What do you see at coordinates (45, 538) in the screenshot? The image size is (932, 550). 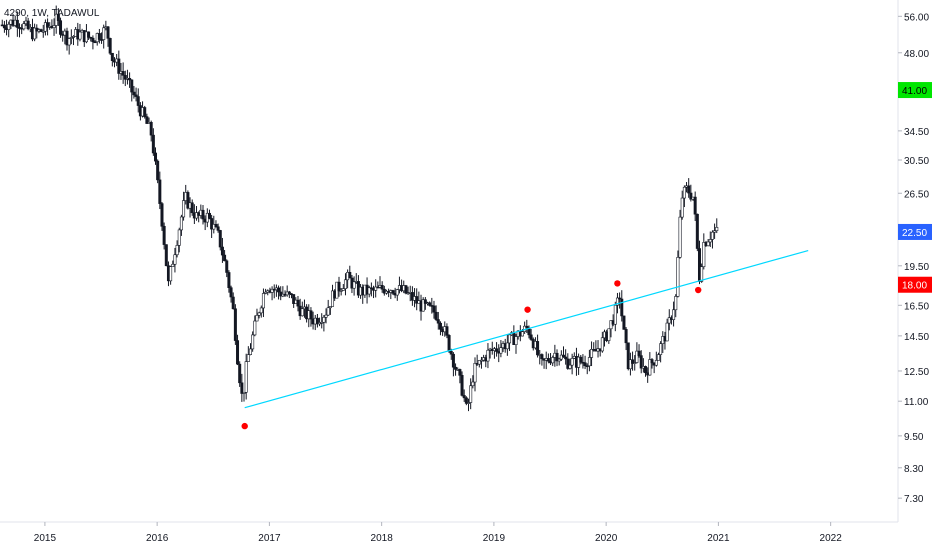 I see `x-tick-label: 2015` at bounding box center [45, 538].